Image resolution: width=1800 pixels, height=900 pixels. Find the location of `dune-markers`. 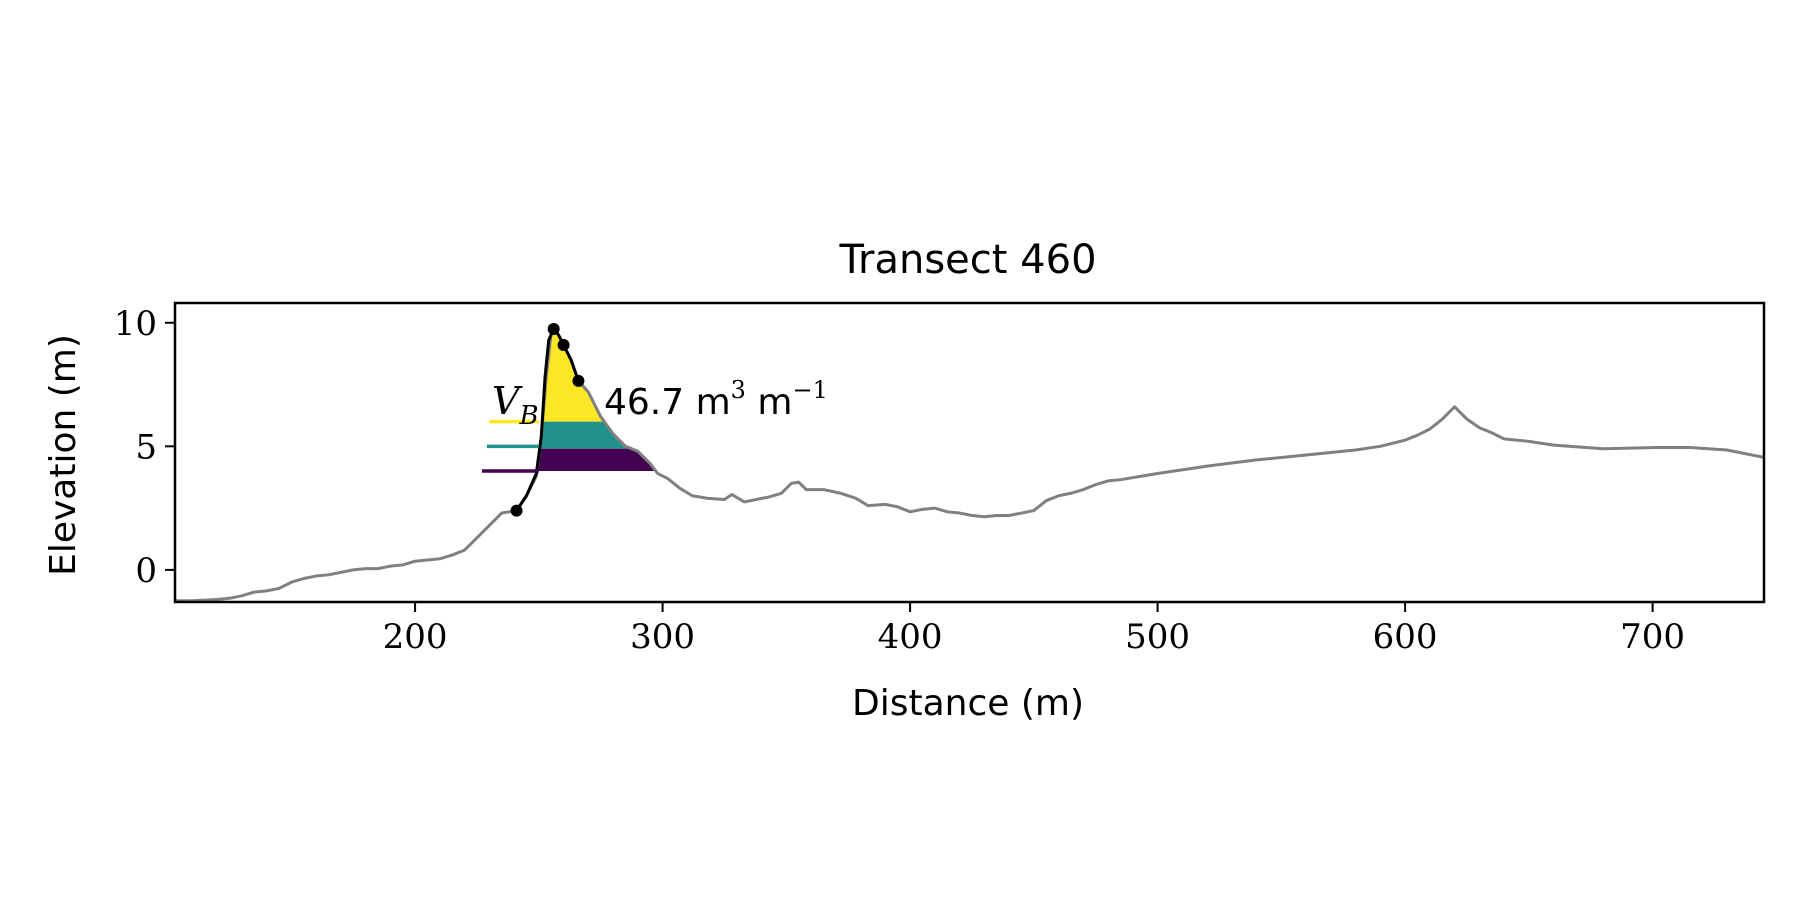

dune-markers is located at coordinates (547, 419).